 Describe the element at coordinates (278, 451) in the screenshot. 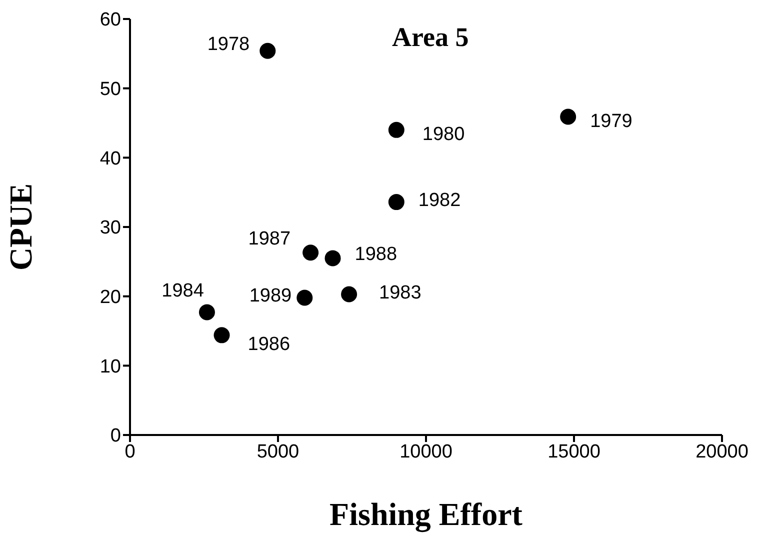

I see `x-tick-label: 5000` at that location.